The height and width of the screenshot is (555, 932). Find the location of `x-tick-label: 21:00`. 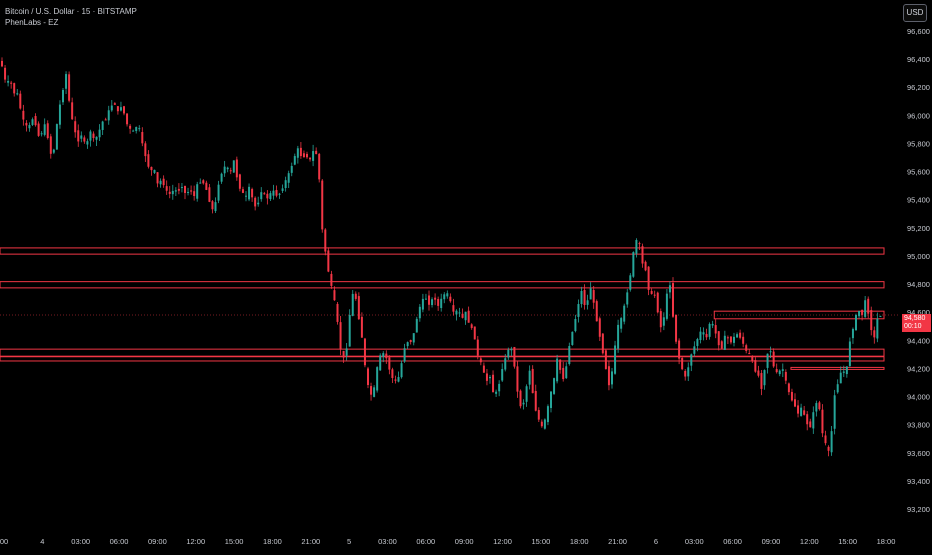

x-tick-label: 21:00 is located at coordinates (310, 541).